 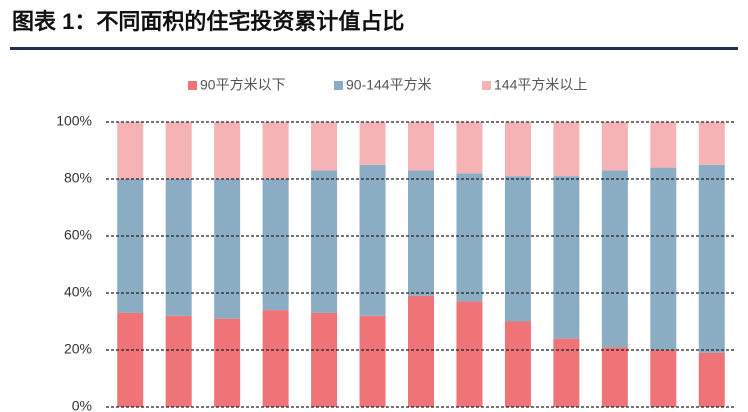 What do you see at coordinates (208, 21) in the screenshot?
I see `chart-title: 图表 1：不同面积的住宅投资累计值占比` at bounding box center [208, 21].